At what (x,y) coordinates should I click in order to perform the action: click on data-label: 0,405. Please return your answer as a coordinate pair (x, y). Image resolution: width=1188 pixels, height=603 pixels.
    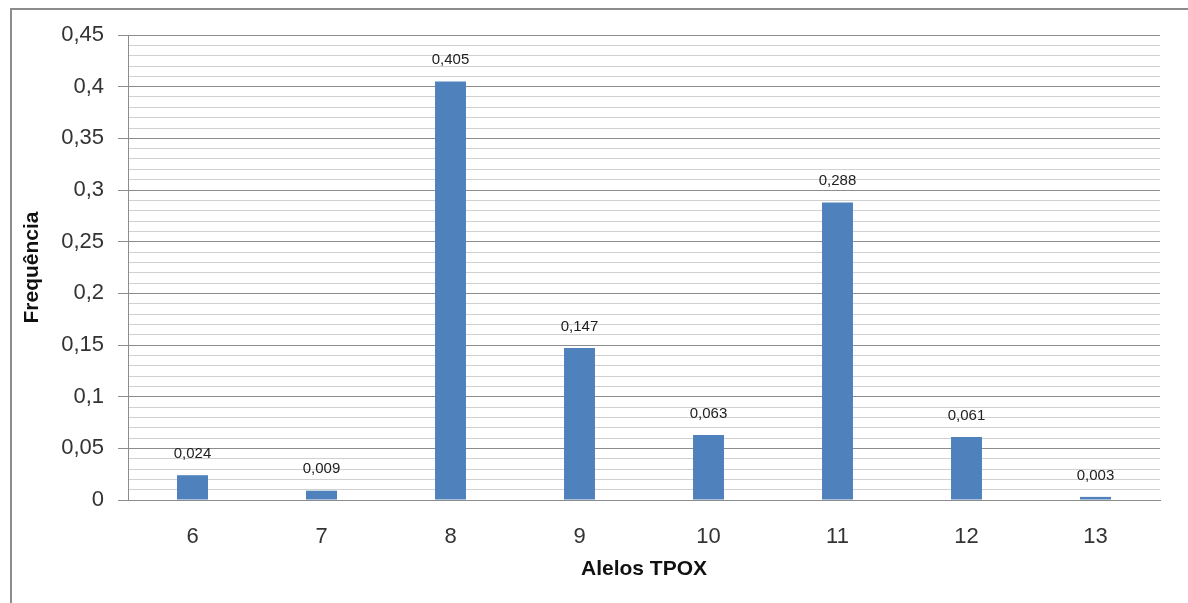
    Looking at the image, I should click on (450, 59).